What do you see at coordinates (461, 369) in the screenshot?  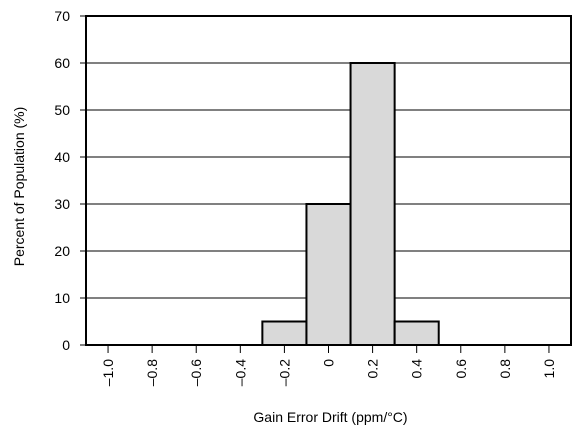 I see `x-tick-label: 0.6` at bounding box center [461, 369].